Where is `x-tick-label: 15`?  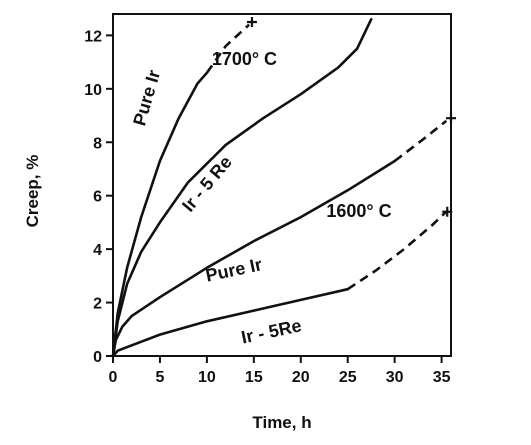
x-tick-label: 15 is located at coordinates (254, 377).